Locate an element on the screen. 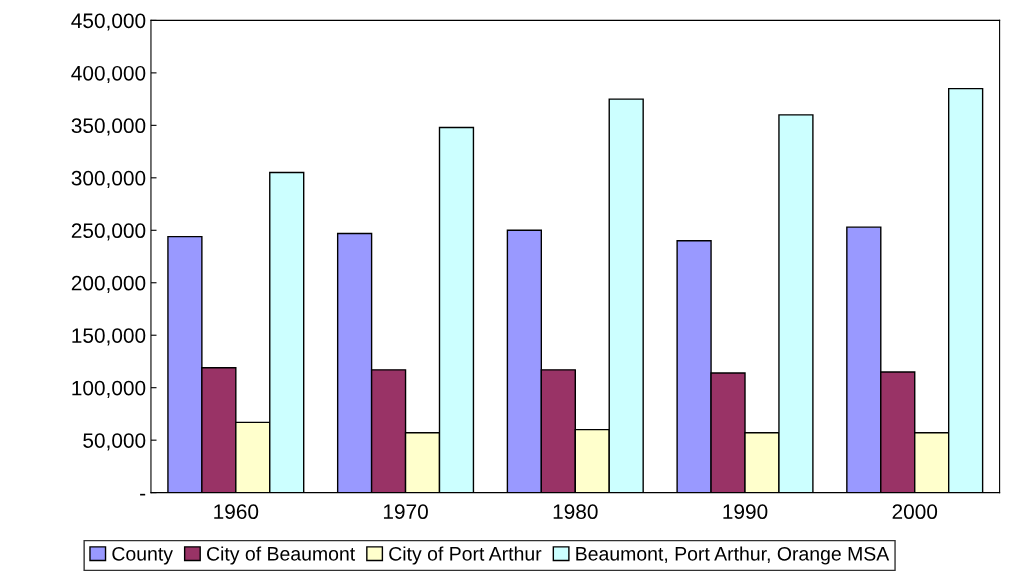 Image resolution: width=1020 pixels, height=583 pixels. y-tick-label: 150,000 is located at coordinates (109, 337).